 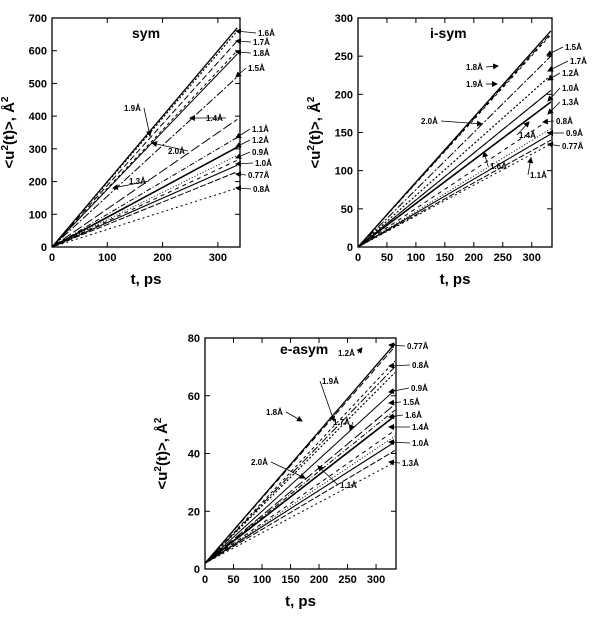 What do you see at coordinates (570, 88) in the screenshot?
I see `series-label: 1.0Å` at bounding box center [570, 88].